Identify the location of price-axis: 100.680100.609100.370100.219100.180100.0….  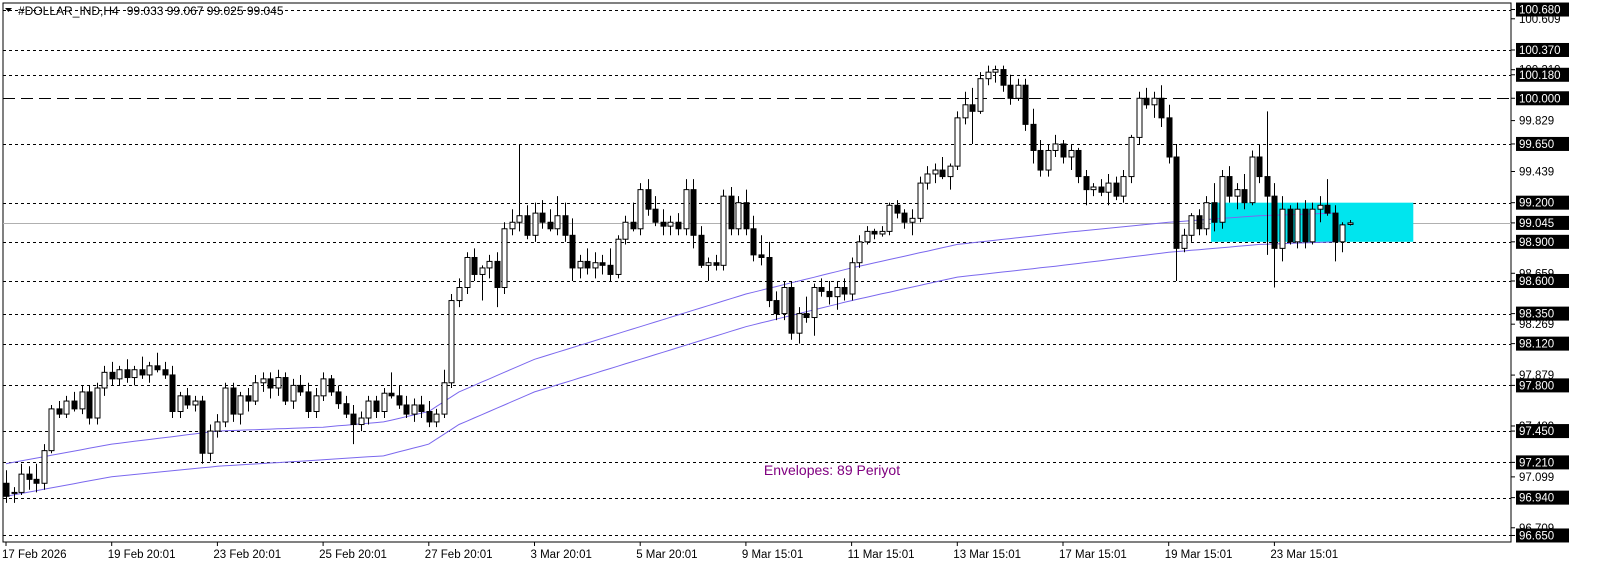
(1540, 272).